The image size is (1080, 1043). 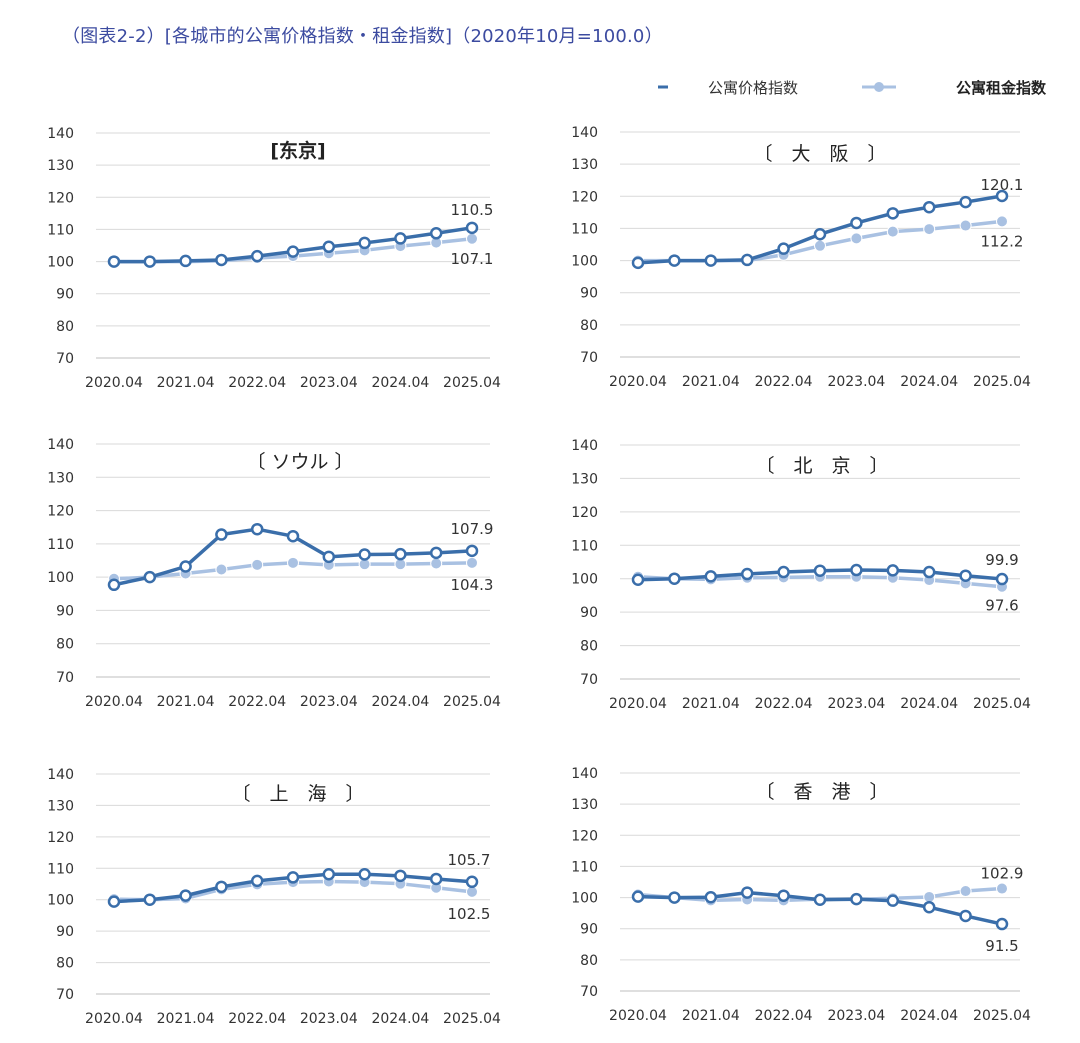 I want to click on end-value-label-price: 120.1, so click(x=1002, y=185).